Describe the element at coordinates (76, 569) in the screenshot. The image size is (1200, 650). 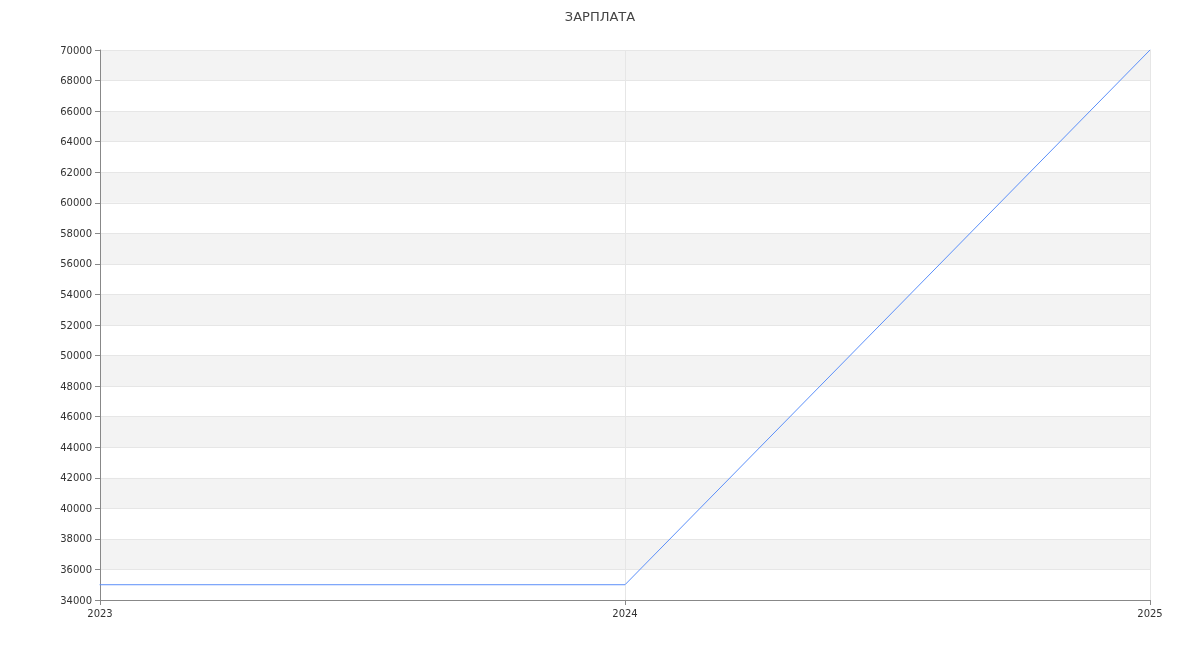
I see `y-tick-label: 36000` at that location.